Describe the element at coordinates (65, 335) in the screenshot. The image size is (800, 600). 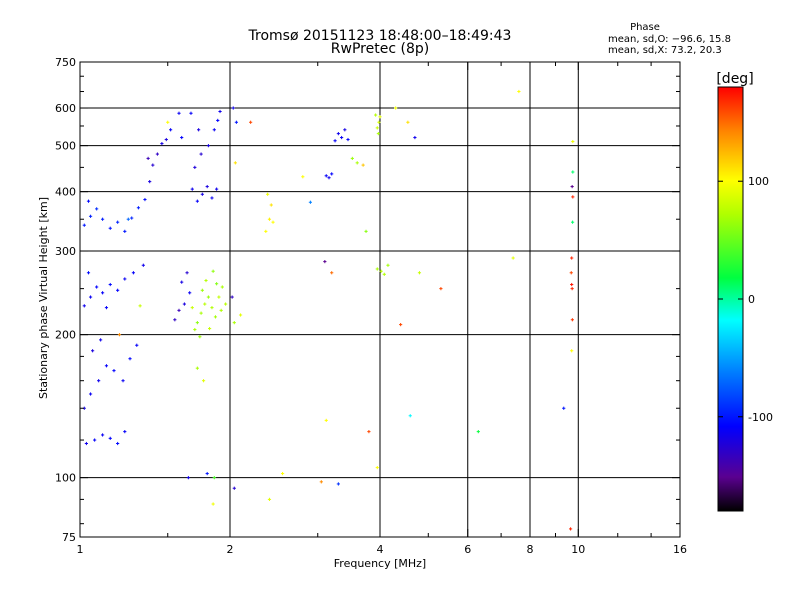
I see `y-tick-label: 200` at that location.